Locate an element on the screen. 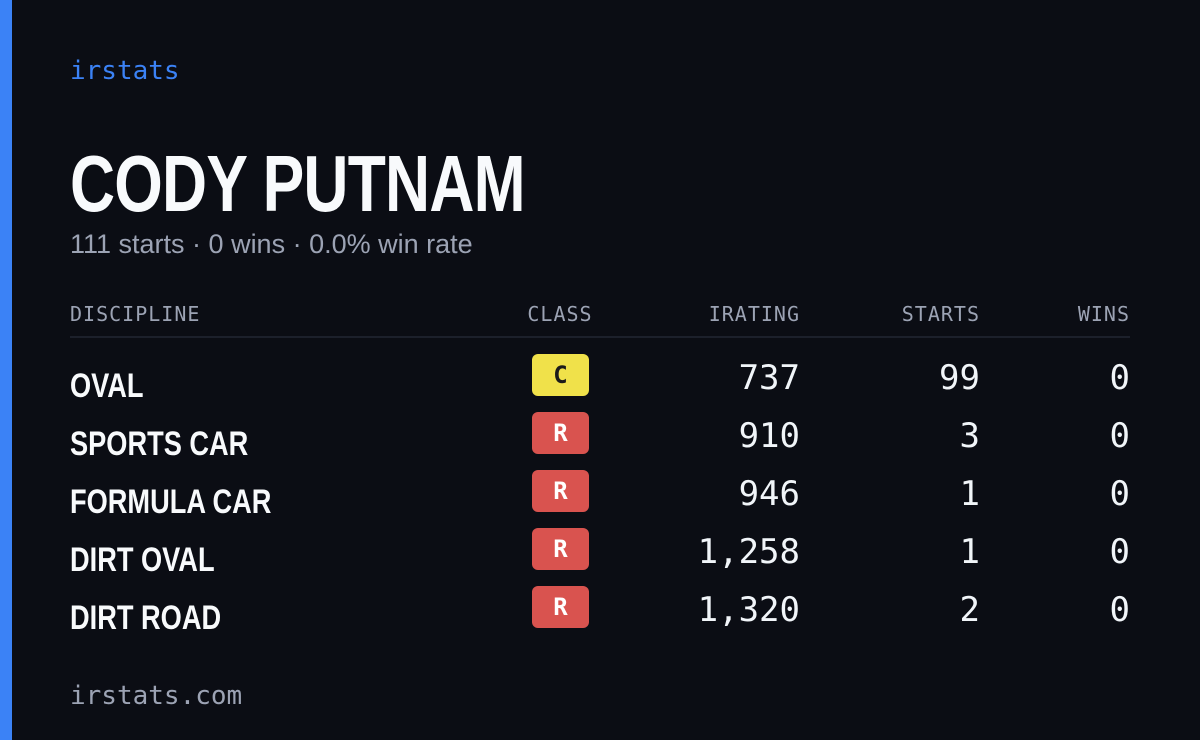 This screenshot has height=740, width=1200. irating-value: 737 is located at coordinates (769, 378).